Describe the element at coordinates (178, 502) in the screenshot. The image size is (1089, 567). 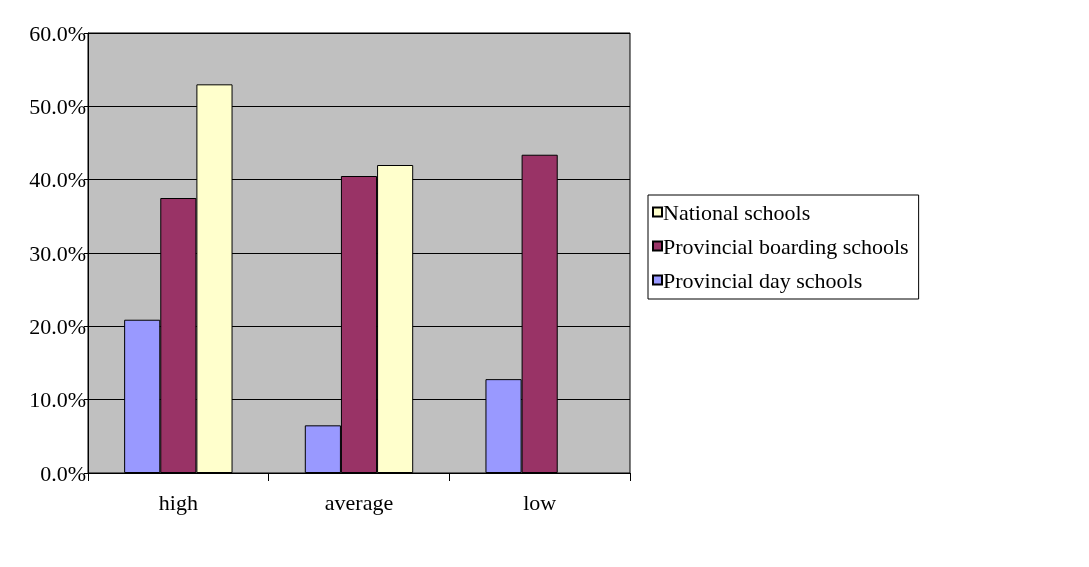
I see `x-tick-label: high` at that location.